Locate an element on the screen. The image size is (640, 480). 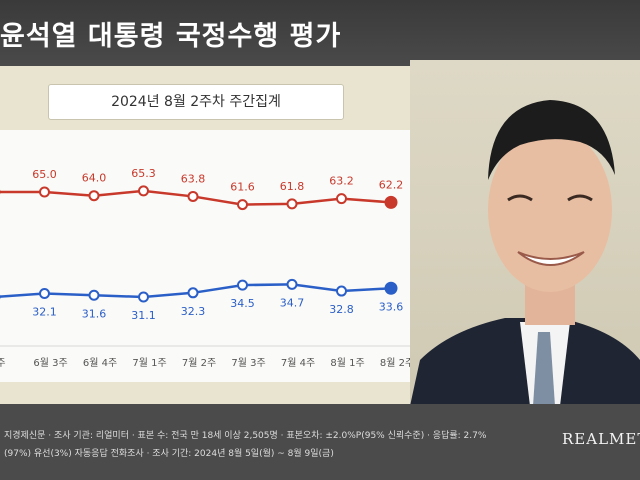
header-bar: 윤석열 대통령 국정수행 평가 is located at coordinates (320, 33).